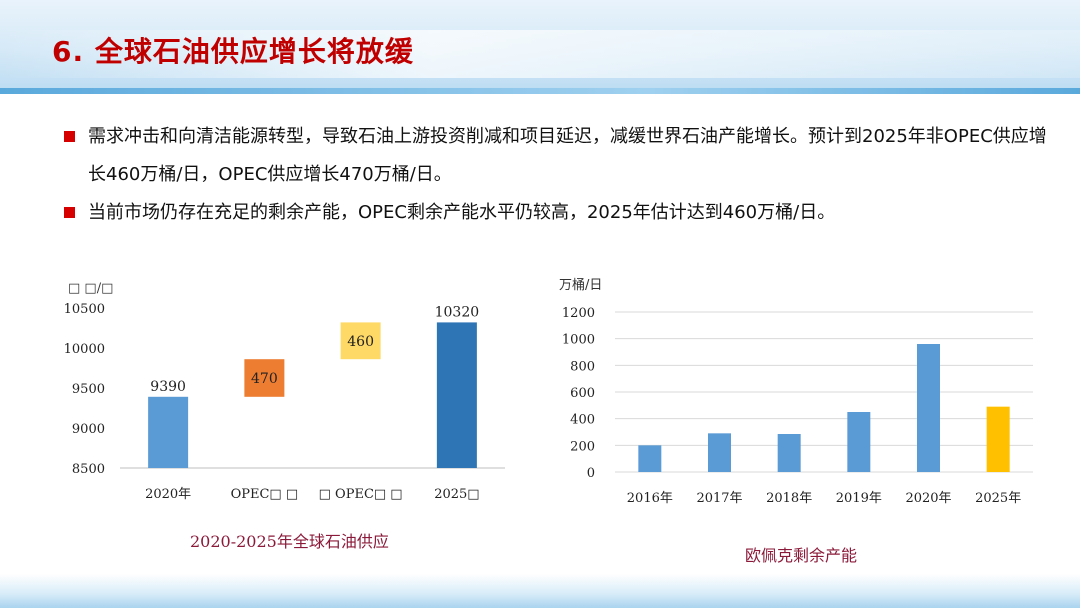  Describe the element at coordinates (859, 498) in the screenshot. I see `x-tick-label: 2019年` at that location.